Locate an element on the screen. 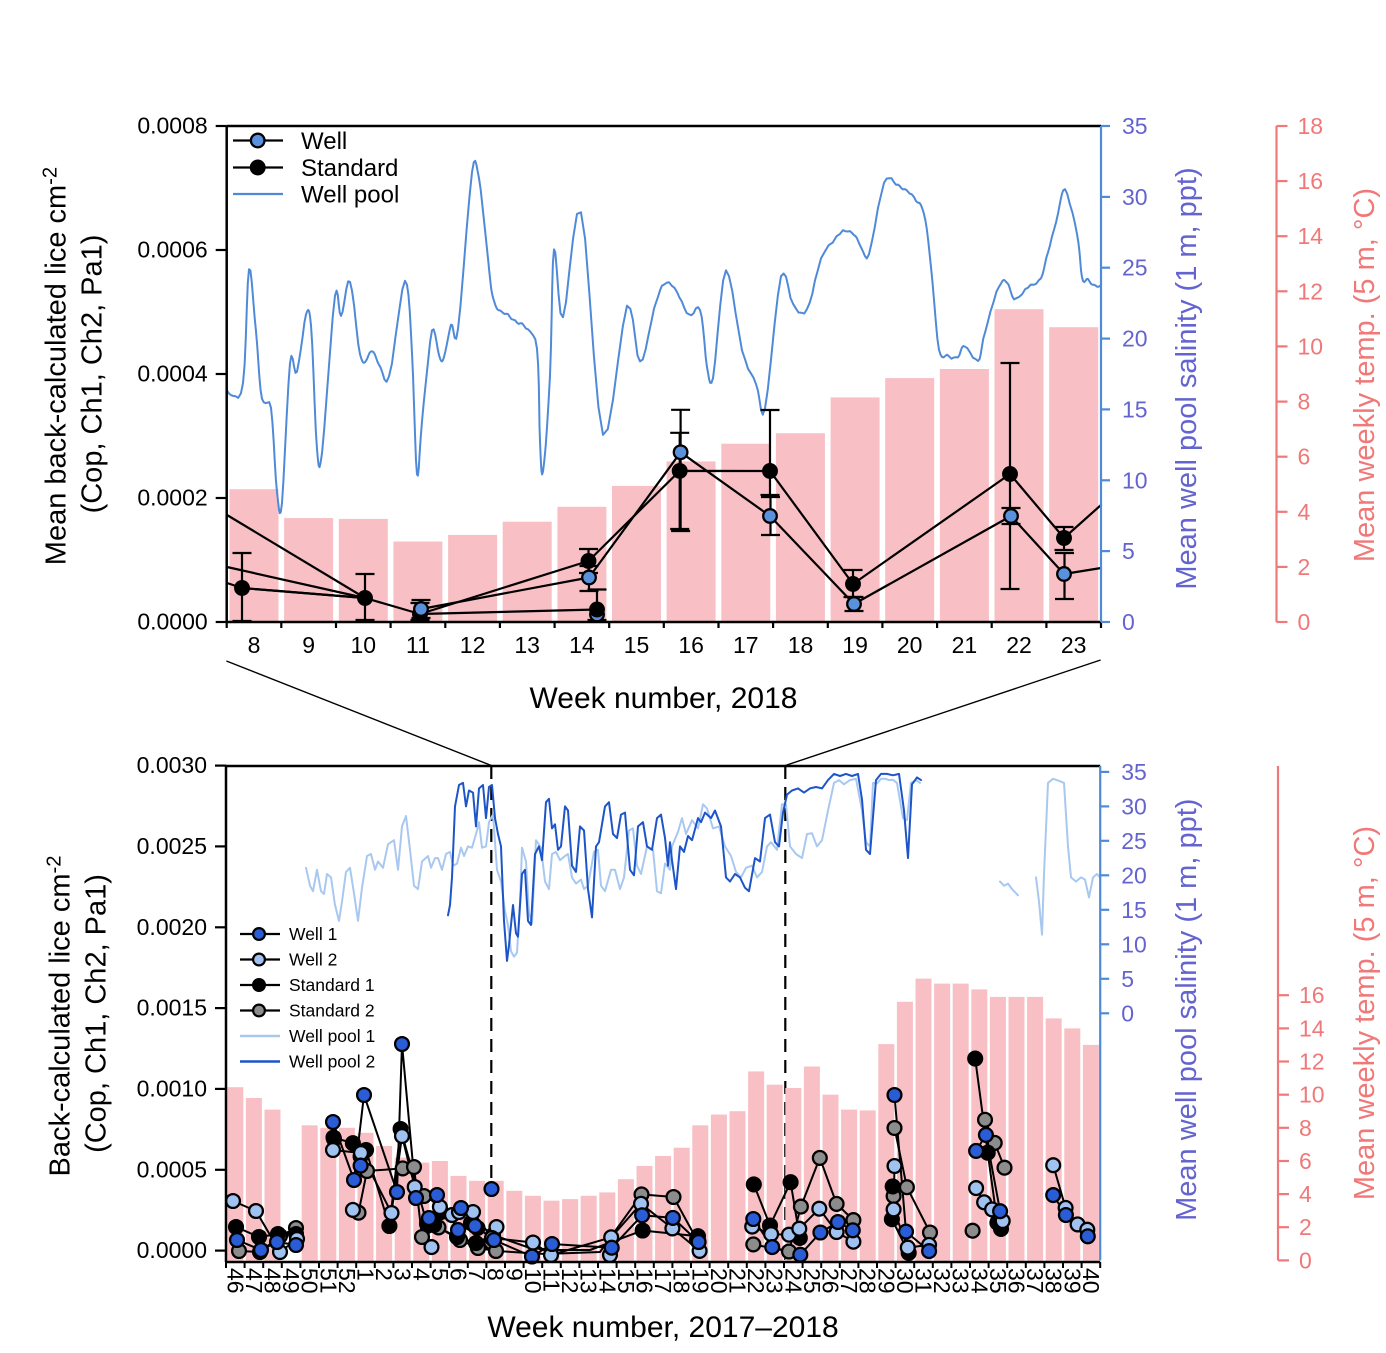 The height and width of the screenshot is (1353, 1386). svg-text: 39 is located at coordinates (1072, 1281).